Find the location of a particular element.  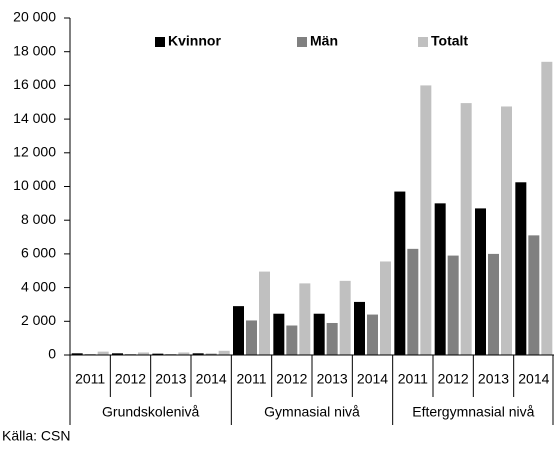

legend-label: Totalt is located at coordinates (449, 41).